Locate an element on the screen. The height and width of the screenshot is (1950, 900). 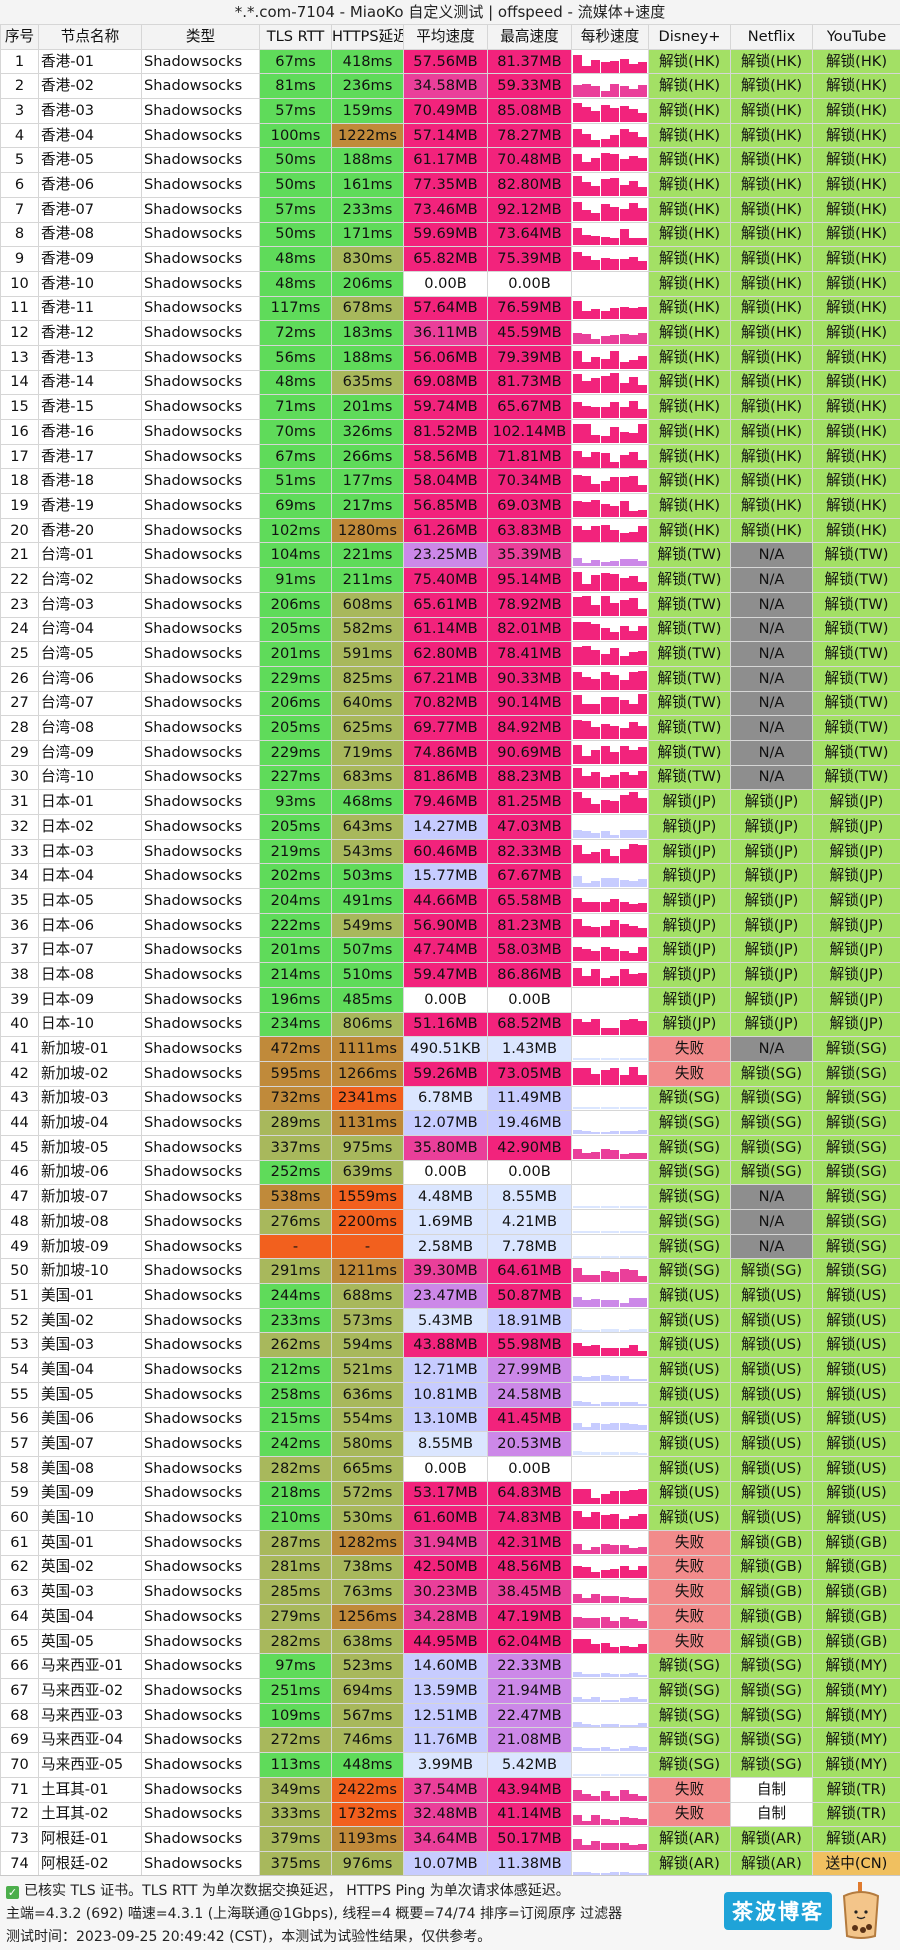
col-https-latency-cell: 573ms is located at coordinates (368, 1320).